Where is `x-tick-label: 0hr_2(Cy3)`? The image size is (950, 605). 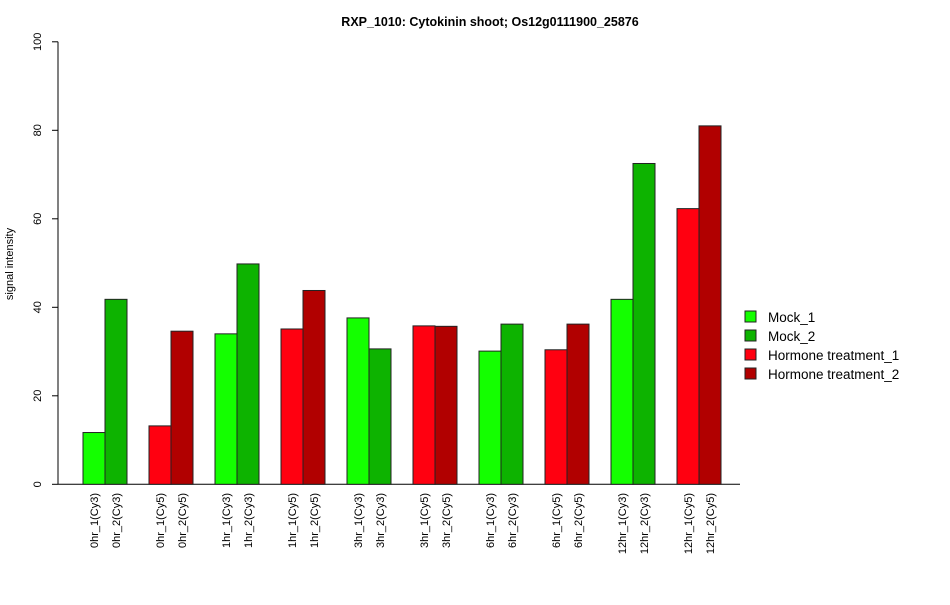 x-tick-label: 0hr_2(Cy3) is located at coordinates (117, 520).